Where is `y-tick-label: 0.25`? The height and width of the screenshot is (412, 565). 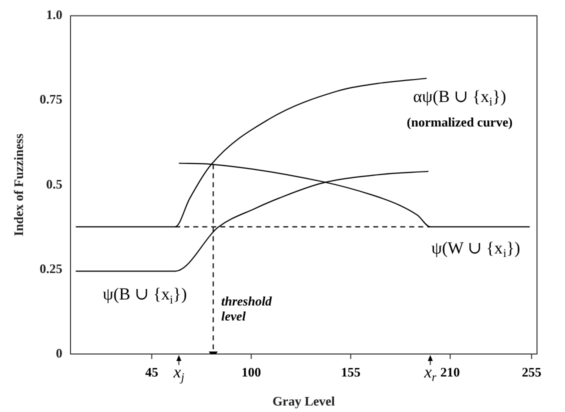
y-tick-label: 0.25 is located at coordinates (51, 268).